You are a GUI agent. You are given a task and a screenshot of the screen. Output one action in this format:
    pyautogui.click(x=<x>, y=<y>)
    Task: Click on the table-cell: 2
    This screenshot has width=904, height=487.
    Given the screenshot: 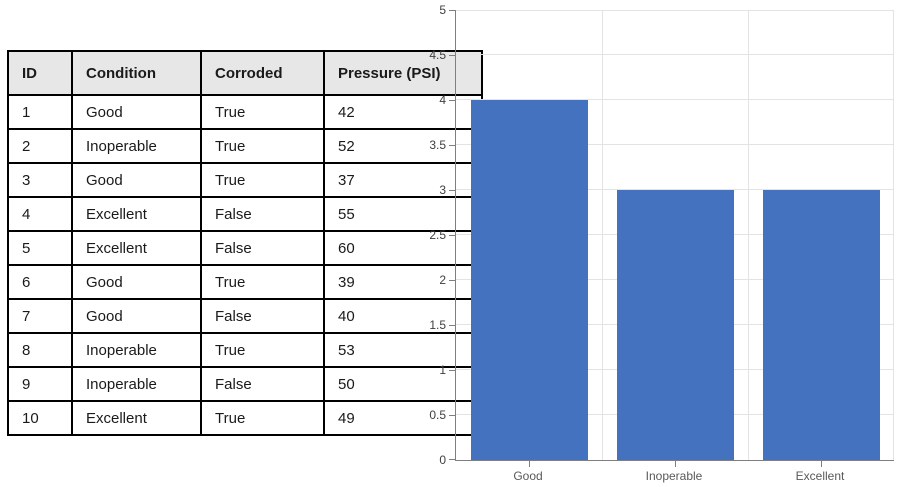 What is the action you would take?
    pyautogui.click(x=40, y=146)
    